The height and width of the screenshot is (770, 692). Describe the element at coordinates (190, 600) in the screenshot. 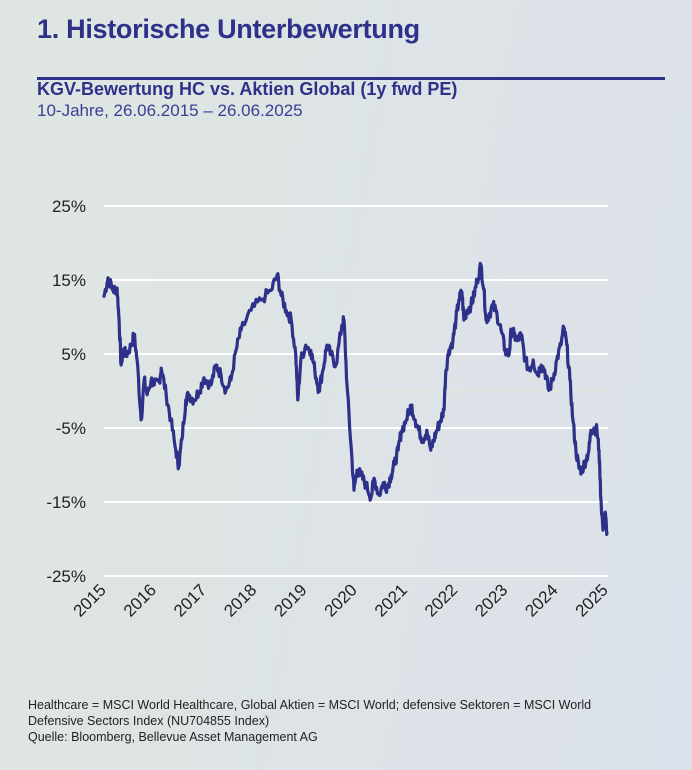

I see `x-tick-label: 2017` at that location.